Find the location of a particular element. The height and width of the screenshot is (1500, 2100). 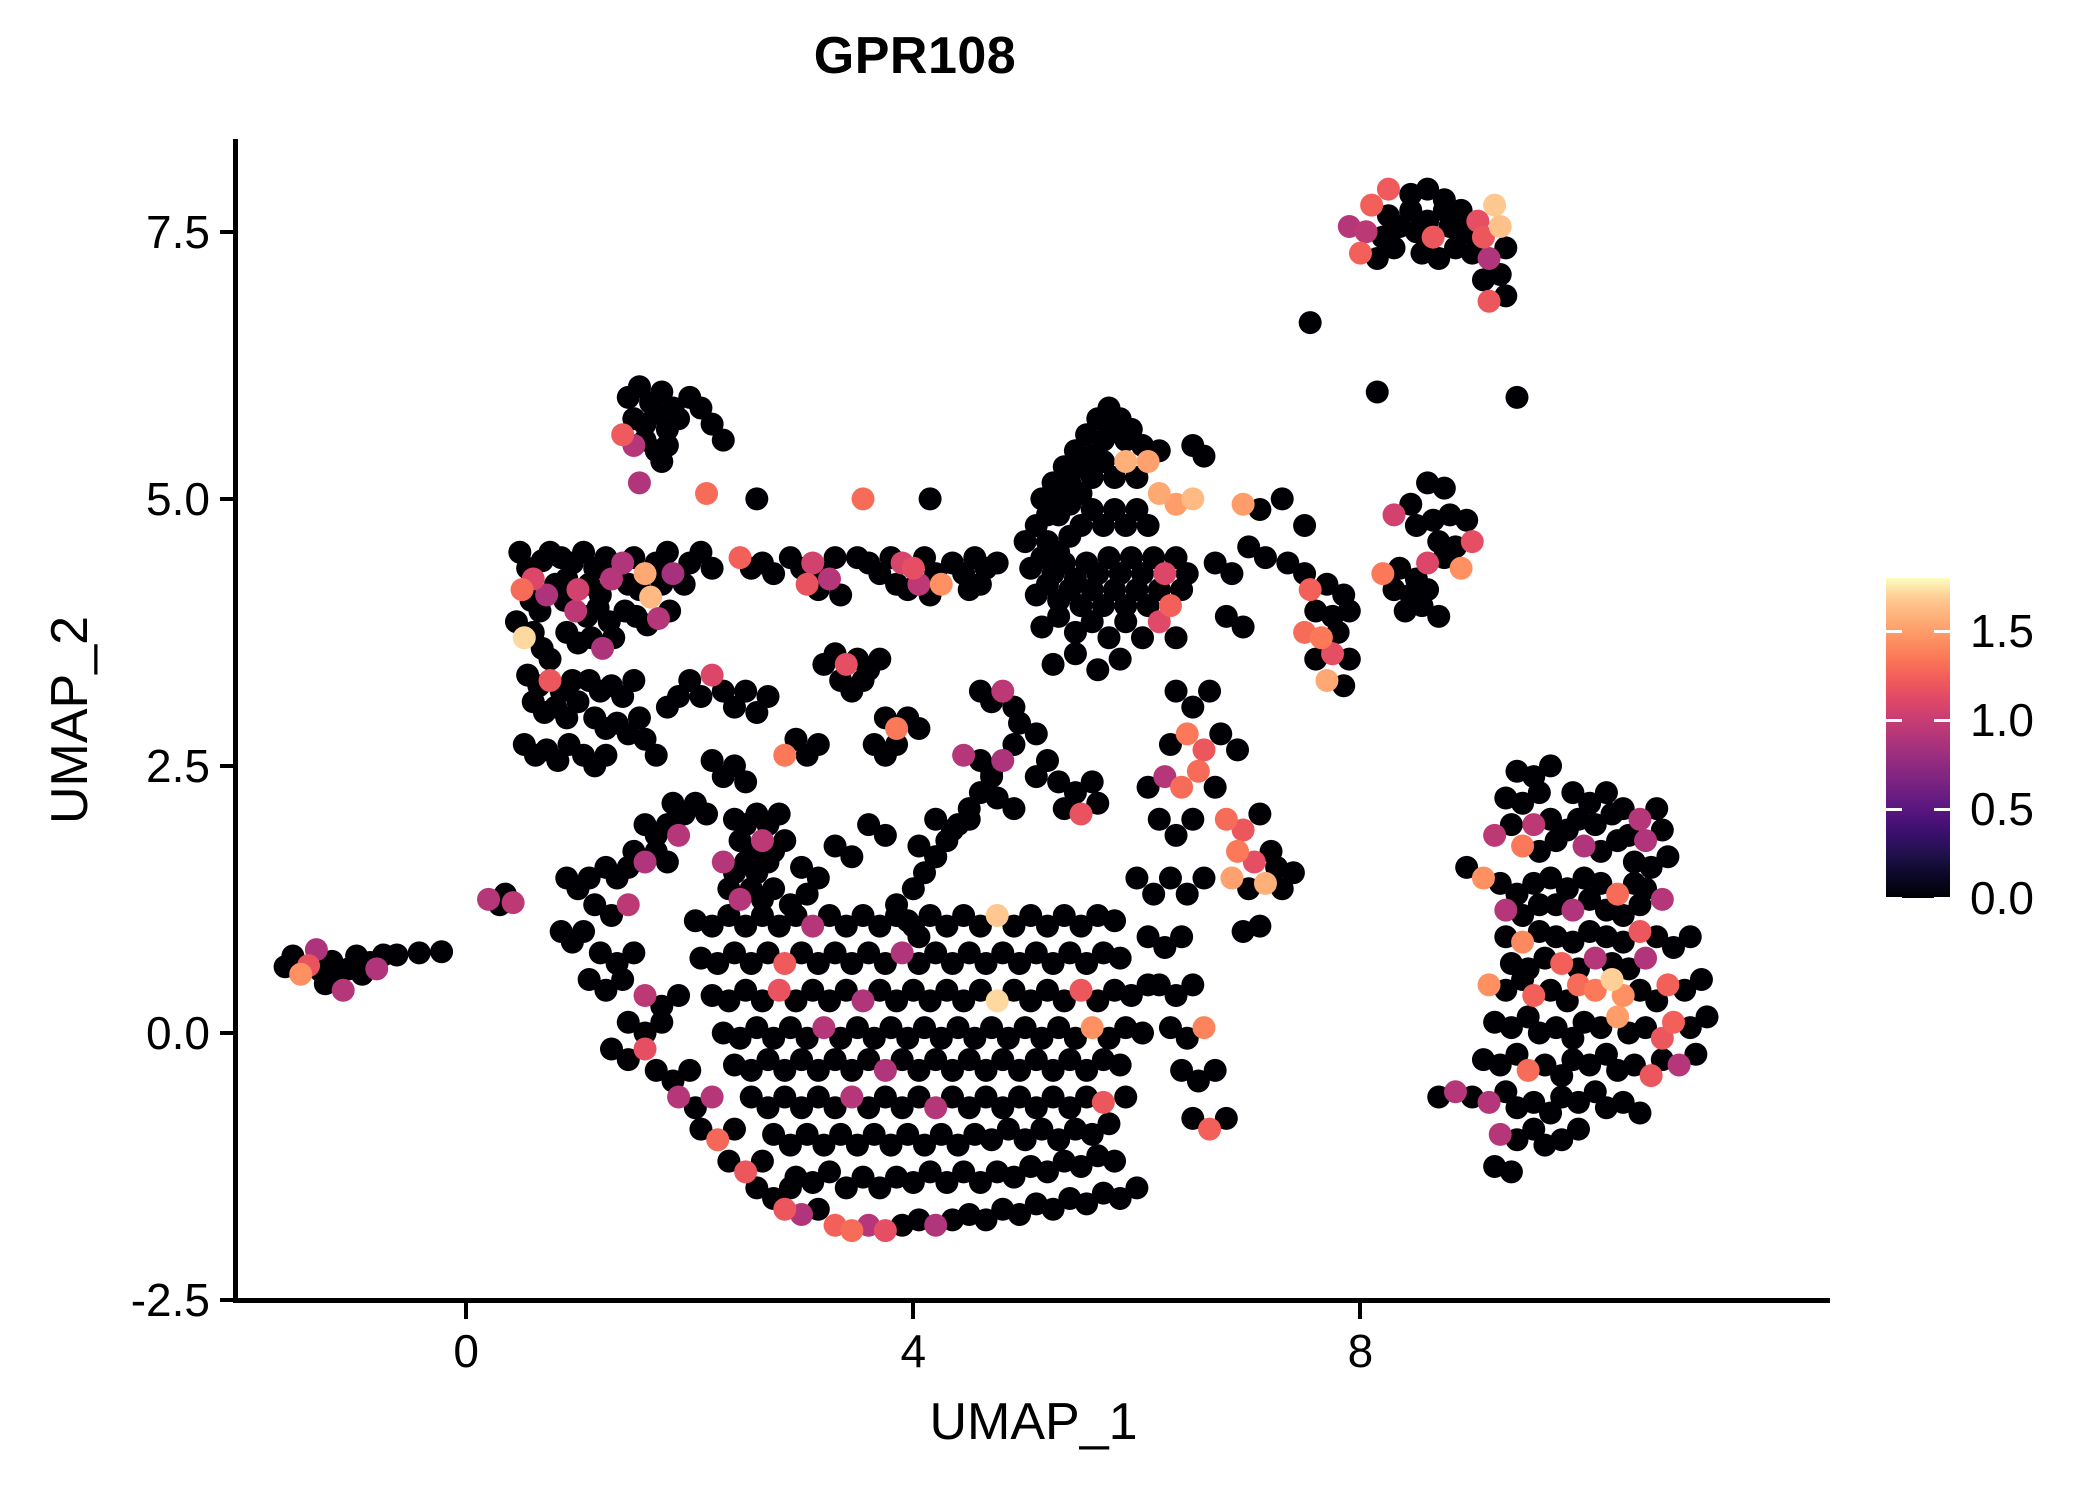

colorbar-tick-label: 1.0 is located at coordinates (2002, 720).